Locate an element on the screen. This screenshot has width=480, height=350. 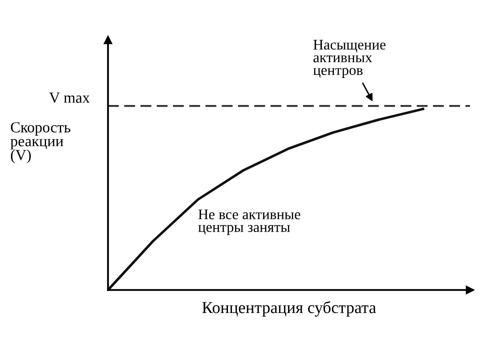
ref-line-label: V max is located at coordinates (69, 97).